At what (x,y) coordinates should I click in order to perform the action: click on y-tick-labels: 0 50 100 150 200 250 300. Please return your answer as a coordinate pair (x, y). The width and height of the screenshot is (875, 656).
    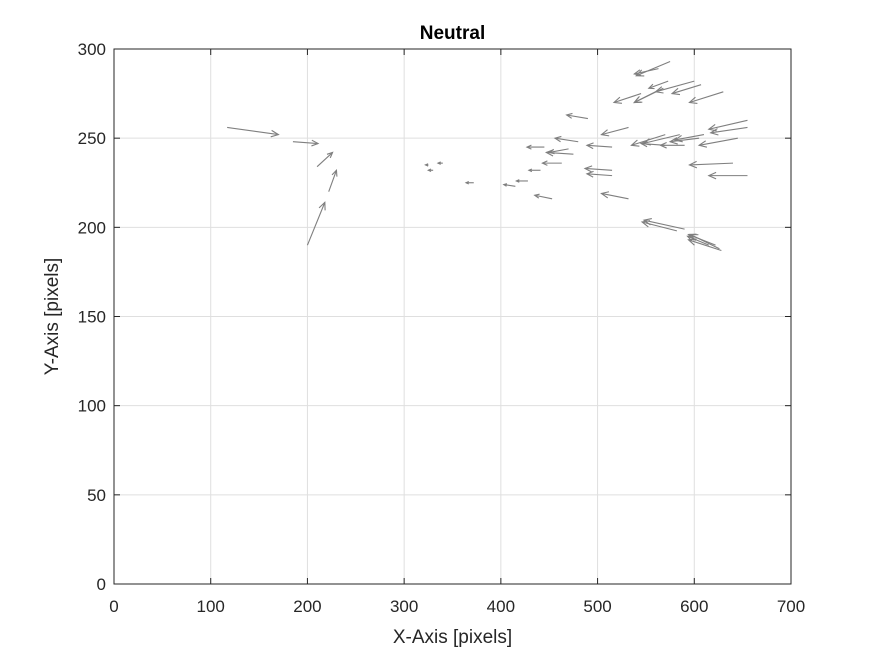
    Looking at the image, I should click on (92, 317).